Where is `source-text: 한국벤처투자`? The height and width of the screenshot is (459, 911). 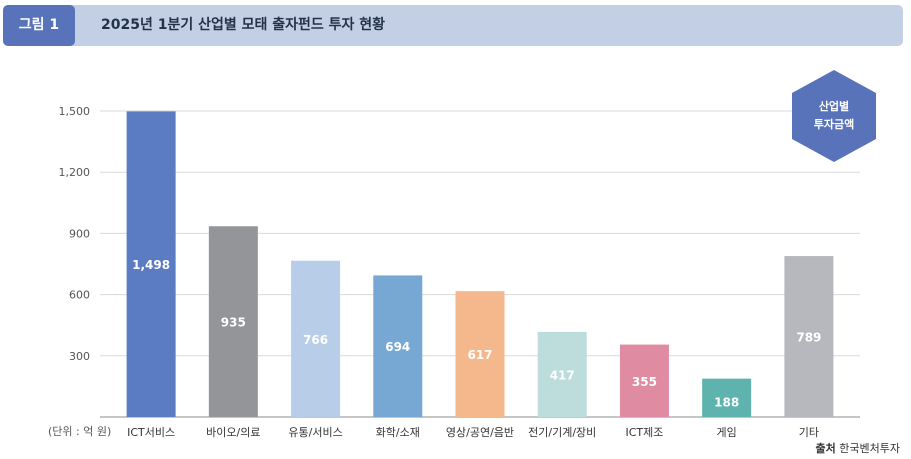 source-text: 한국벤처투자 is located at coordinates (869, 448).